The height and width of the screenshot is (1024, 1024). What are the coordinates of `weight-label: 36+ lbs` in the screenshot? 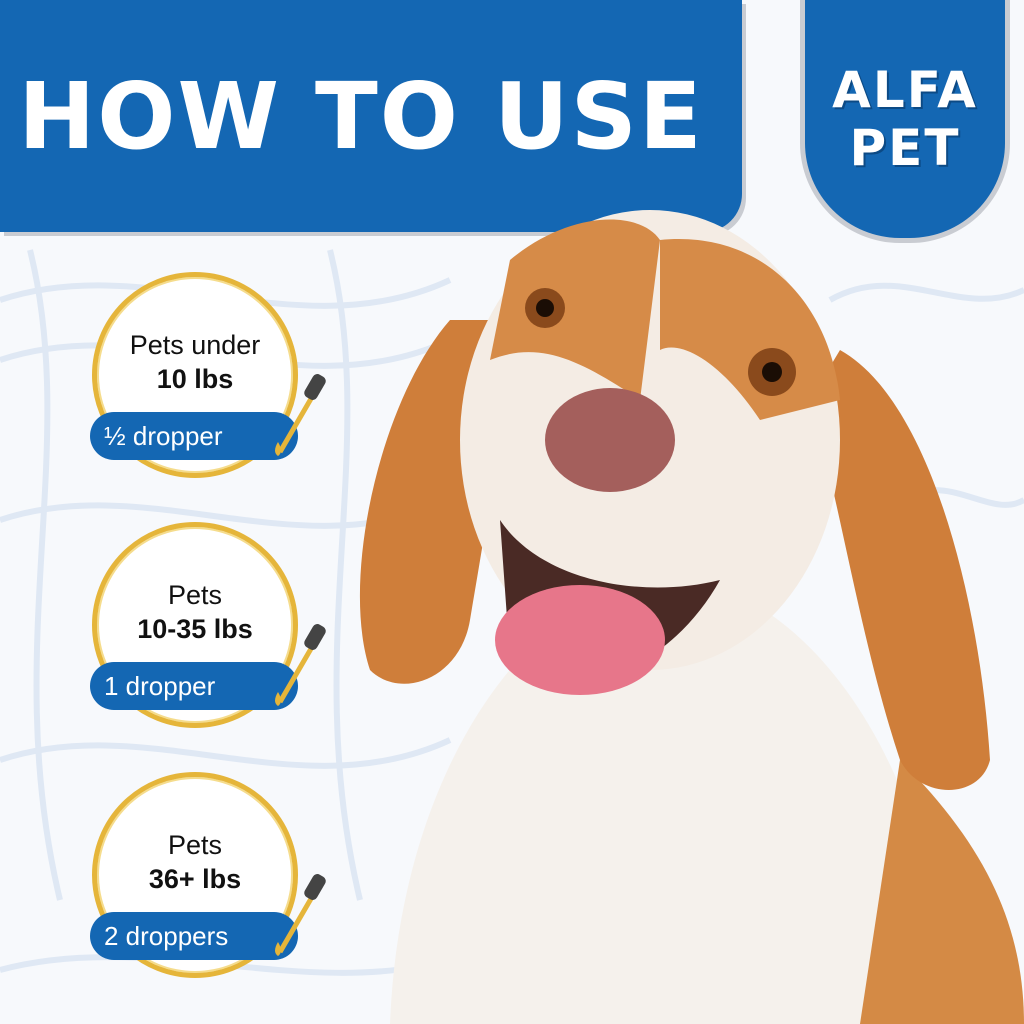 It's located at (195, 879).